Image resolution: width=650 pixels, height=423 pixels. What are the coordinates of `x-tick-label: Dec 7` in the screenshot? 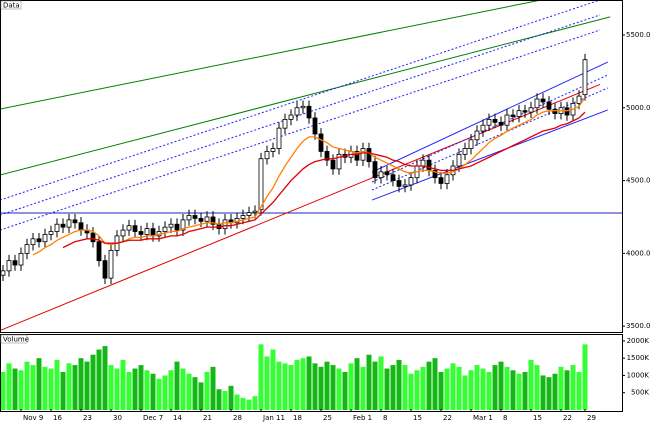 It's located at (153, 418).